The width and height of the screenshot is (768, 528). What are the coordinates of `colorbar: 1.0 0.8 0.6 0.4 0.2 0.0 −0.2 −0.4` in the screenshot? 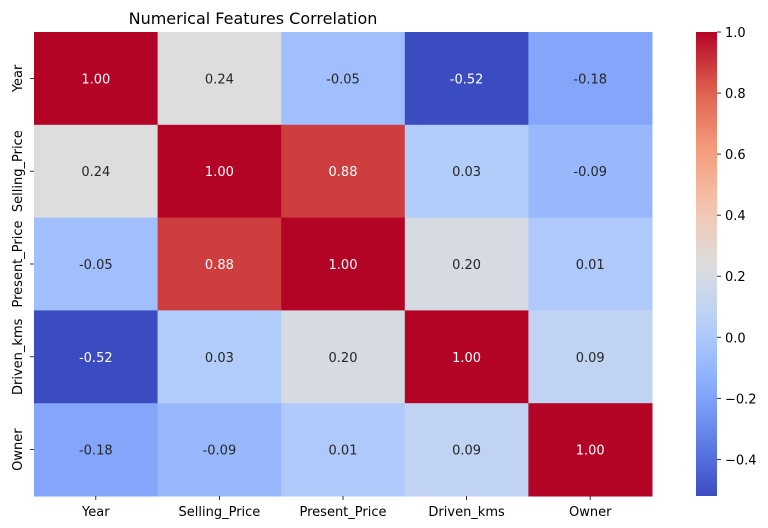 It's located at (726, 261).